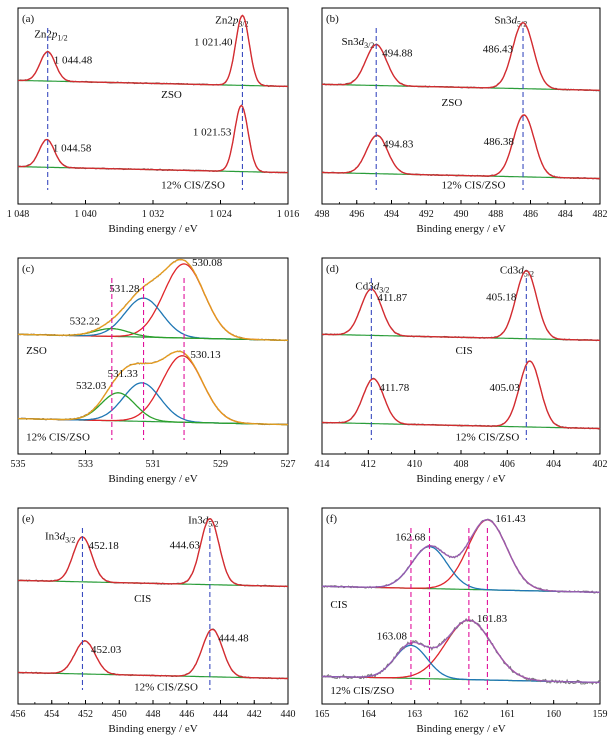 The height and width of the screenshot is (756, 613). I want to click on x-tick-label: 498, so click(322, 214).